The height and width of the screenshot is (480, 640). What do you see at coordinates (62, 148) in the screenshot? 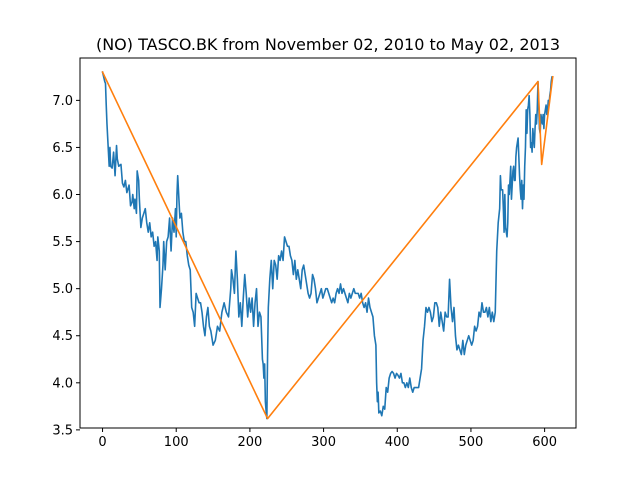
I see `y-tick-label: 6.5` at bounding box center [62, 148].